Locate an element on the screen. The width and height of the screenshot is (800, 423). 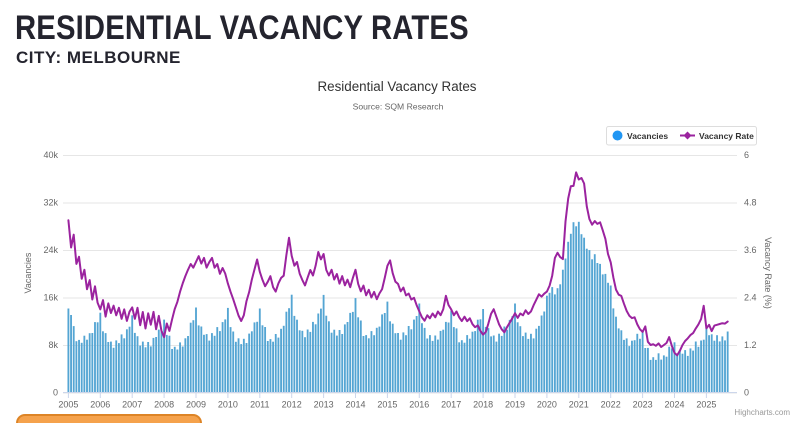
svg-text: 2010 is located at coordinates (228, 405).